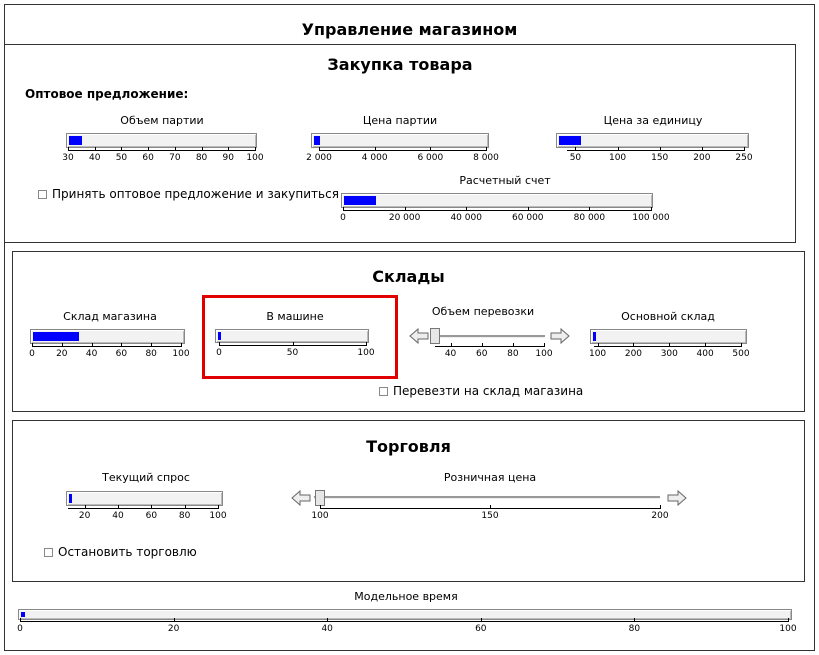 The width and height of the screenshot is (819, 655). What do you see at coordinates (409, 29) in the screenshot?
I see `main-title: Управление магазином` at bounding box center [409, 29].